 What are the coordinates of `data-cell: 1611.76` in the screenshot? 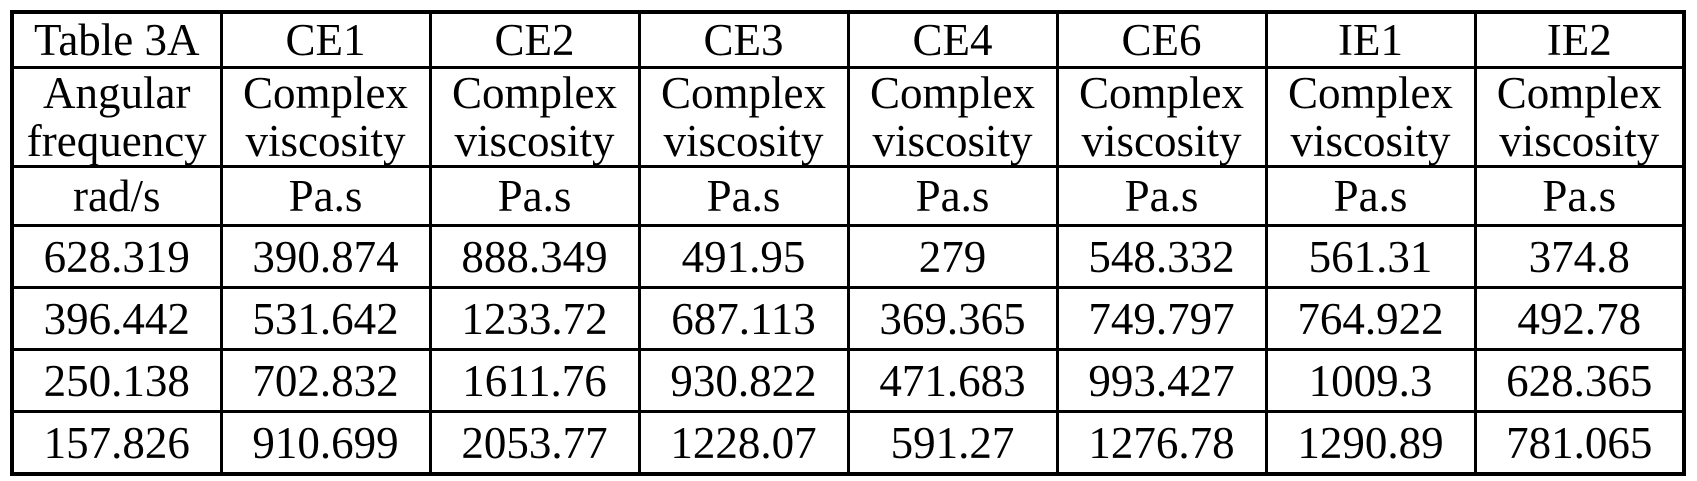 It's located at (534, 380).